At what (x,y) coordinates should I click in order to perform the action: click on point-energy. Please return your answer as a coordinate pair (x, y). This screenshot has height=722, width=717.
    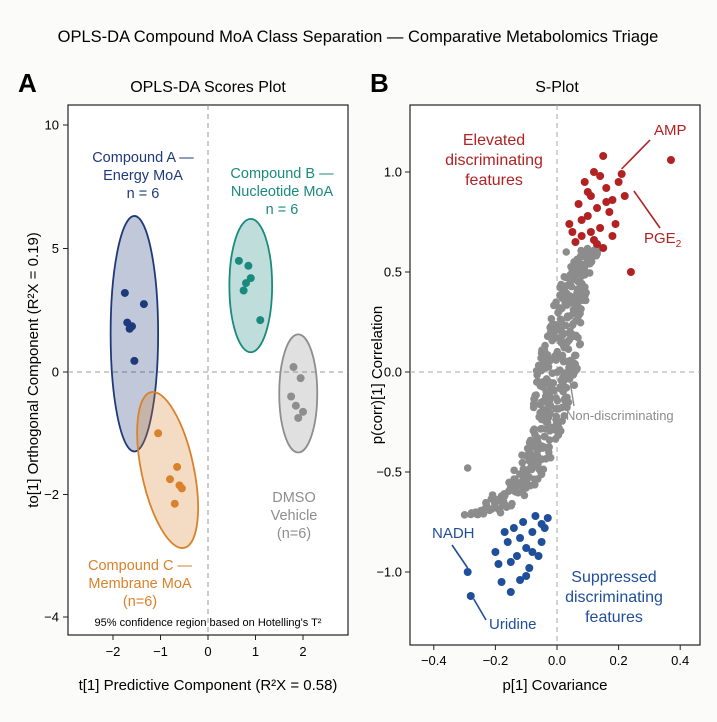
    Looking at the image, I should click on (124, 292).